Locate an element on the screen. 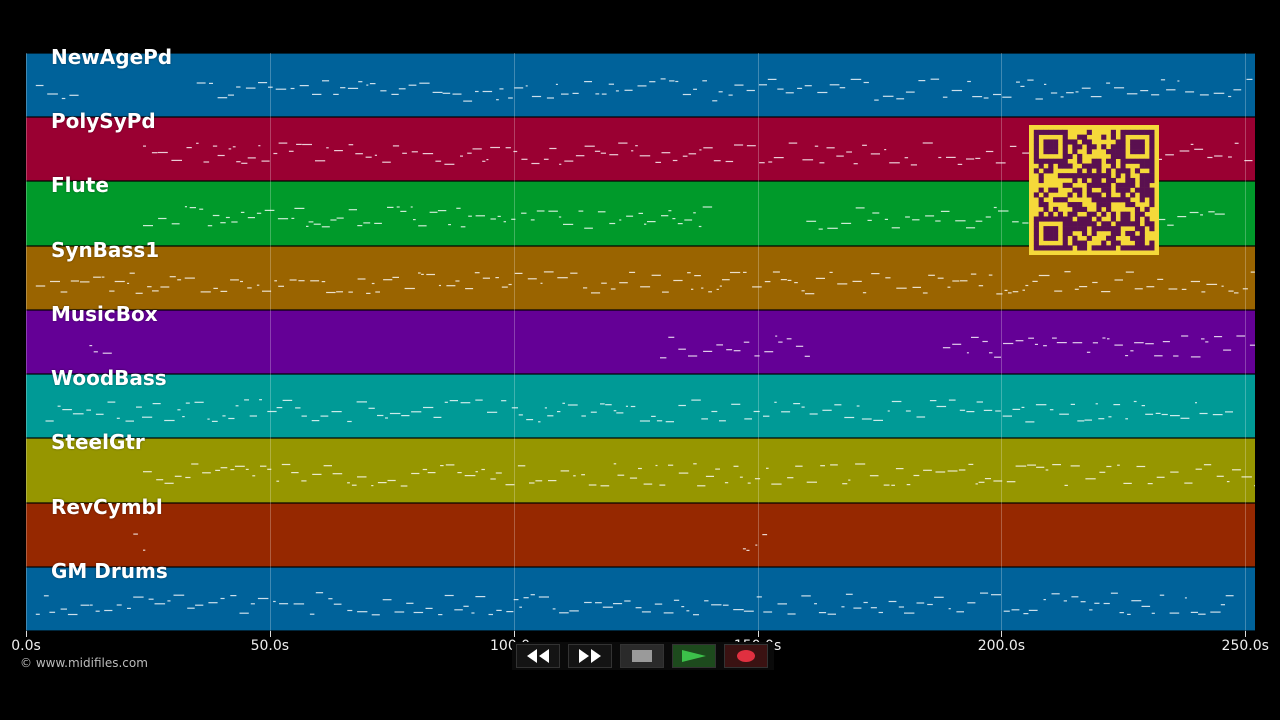 The width and height of the screenshot is (1280, 720). fast-forward-button is located at coordinates (590, 656).